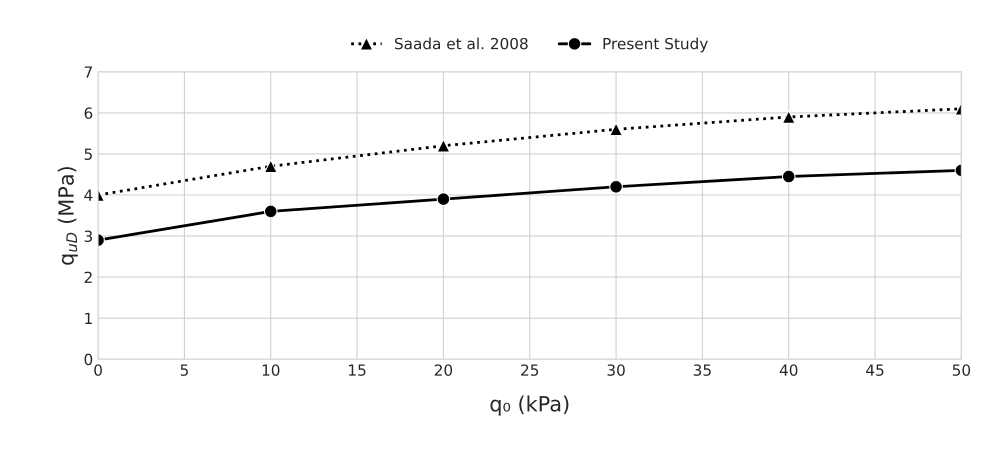 This screenshot has height=449, width=981. I want to click on x-tick-label: 45, so click(875, 370).